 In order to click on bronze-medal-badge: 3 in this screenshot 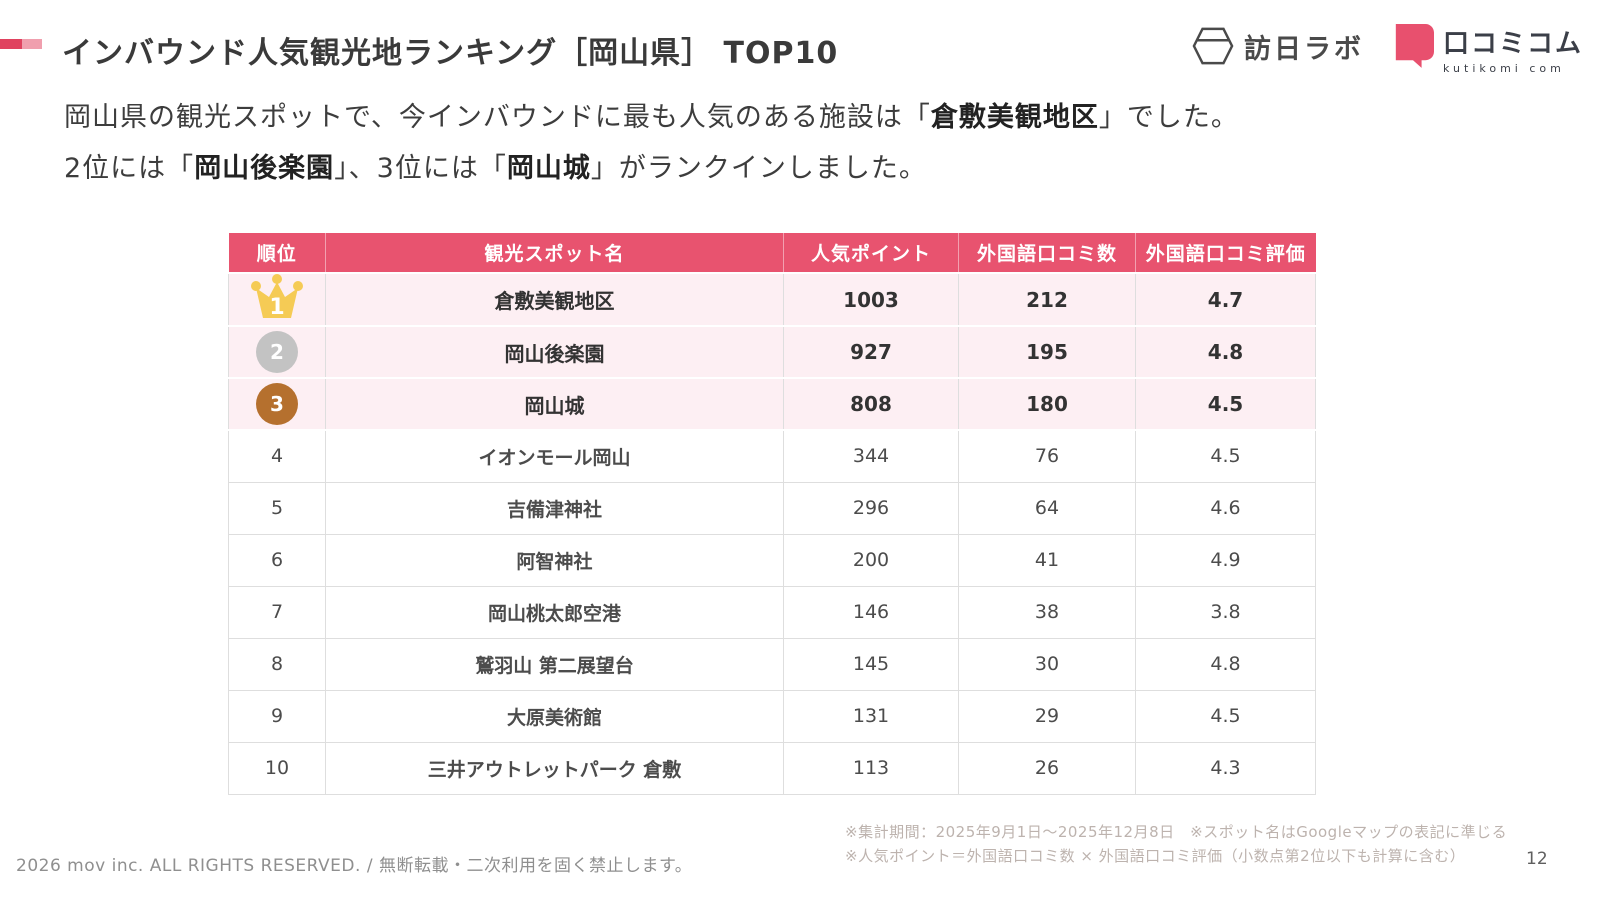, I will do `click(277, 404)`.